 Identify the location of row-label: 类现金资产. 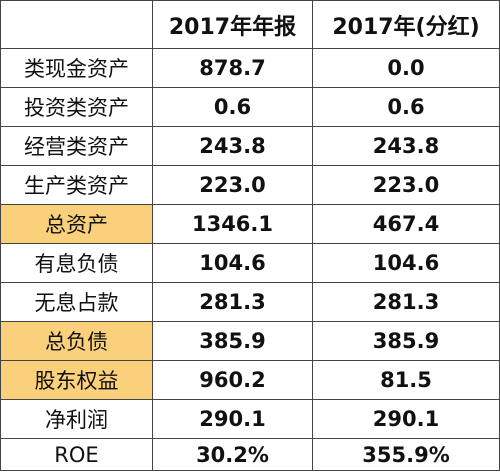
(76, 68).